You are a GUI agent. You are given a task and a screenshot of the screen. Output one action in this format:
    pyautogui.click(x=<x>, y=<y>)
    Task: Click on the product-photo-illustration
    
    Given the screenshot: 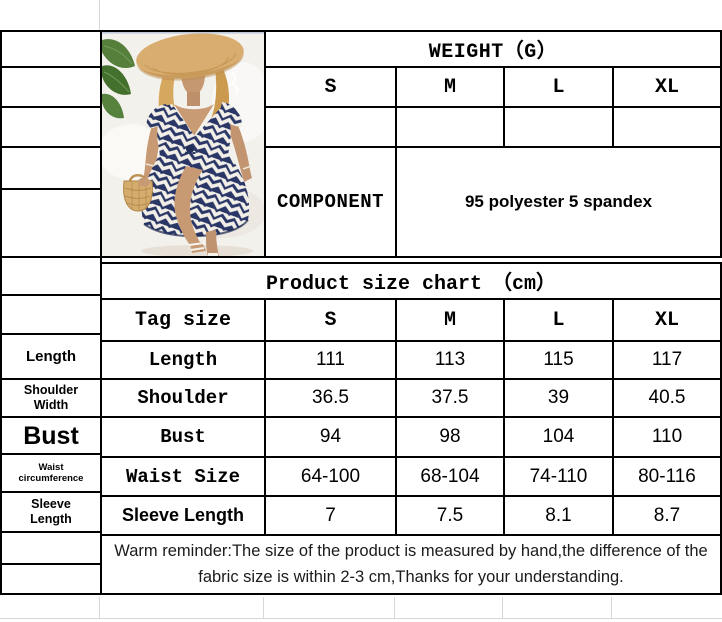 What is the action you would take?
    pyautogui.click(x=183, y=144)
    